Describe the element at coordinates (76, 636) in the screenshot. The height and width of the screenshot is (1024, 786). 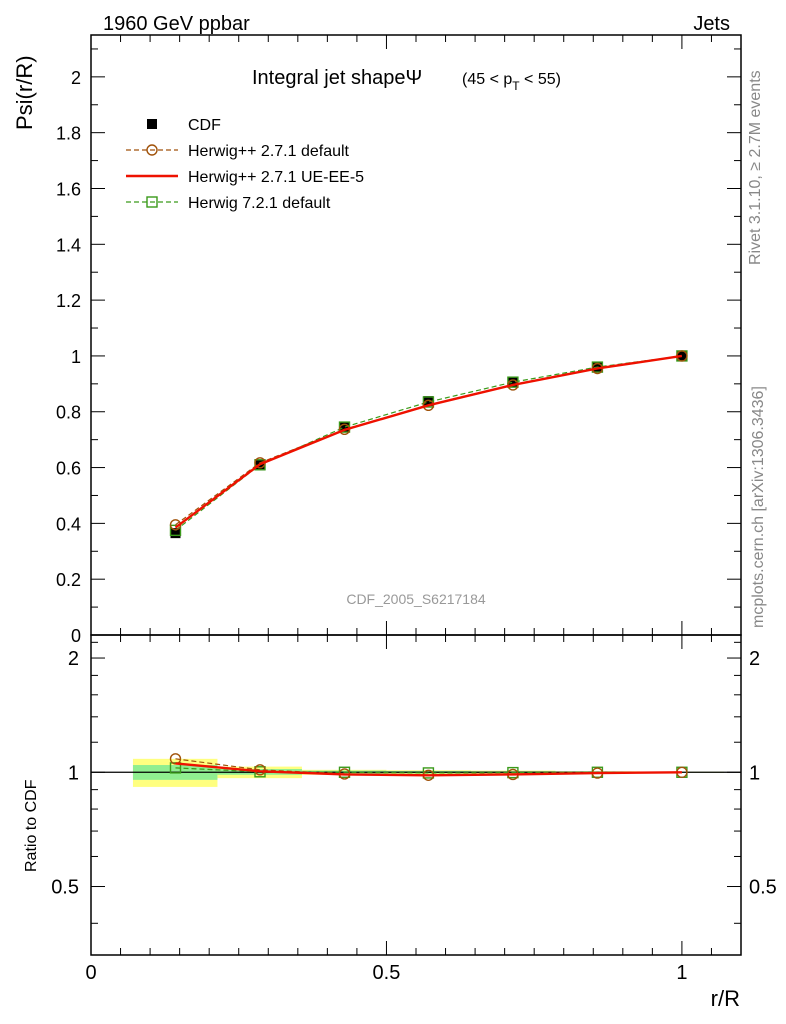
I see `main-y-tick-label: 0` at that location.